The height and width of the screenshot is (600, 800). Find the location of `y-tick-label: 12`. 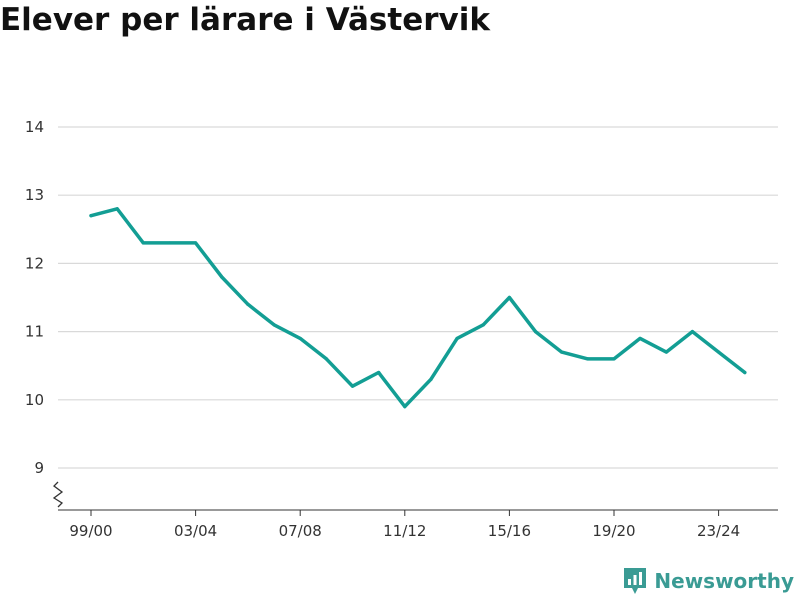

y-tick-label: 12 is located at coordinates (34, 263).